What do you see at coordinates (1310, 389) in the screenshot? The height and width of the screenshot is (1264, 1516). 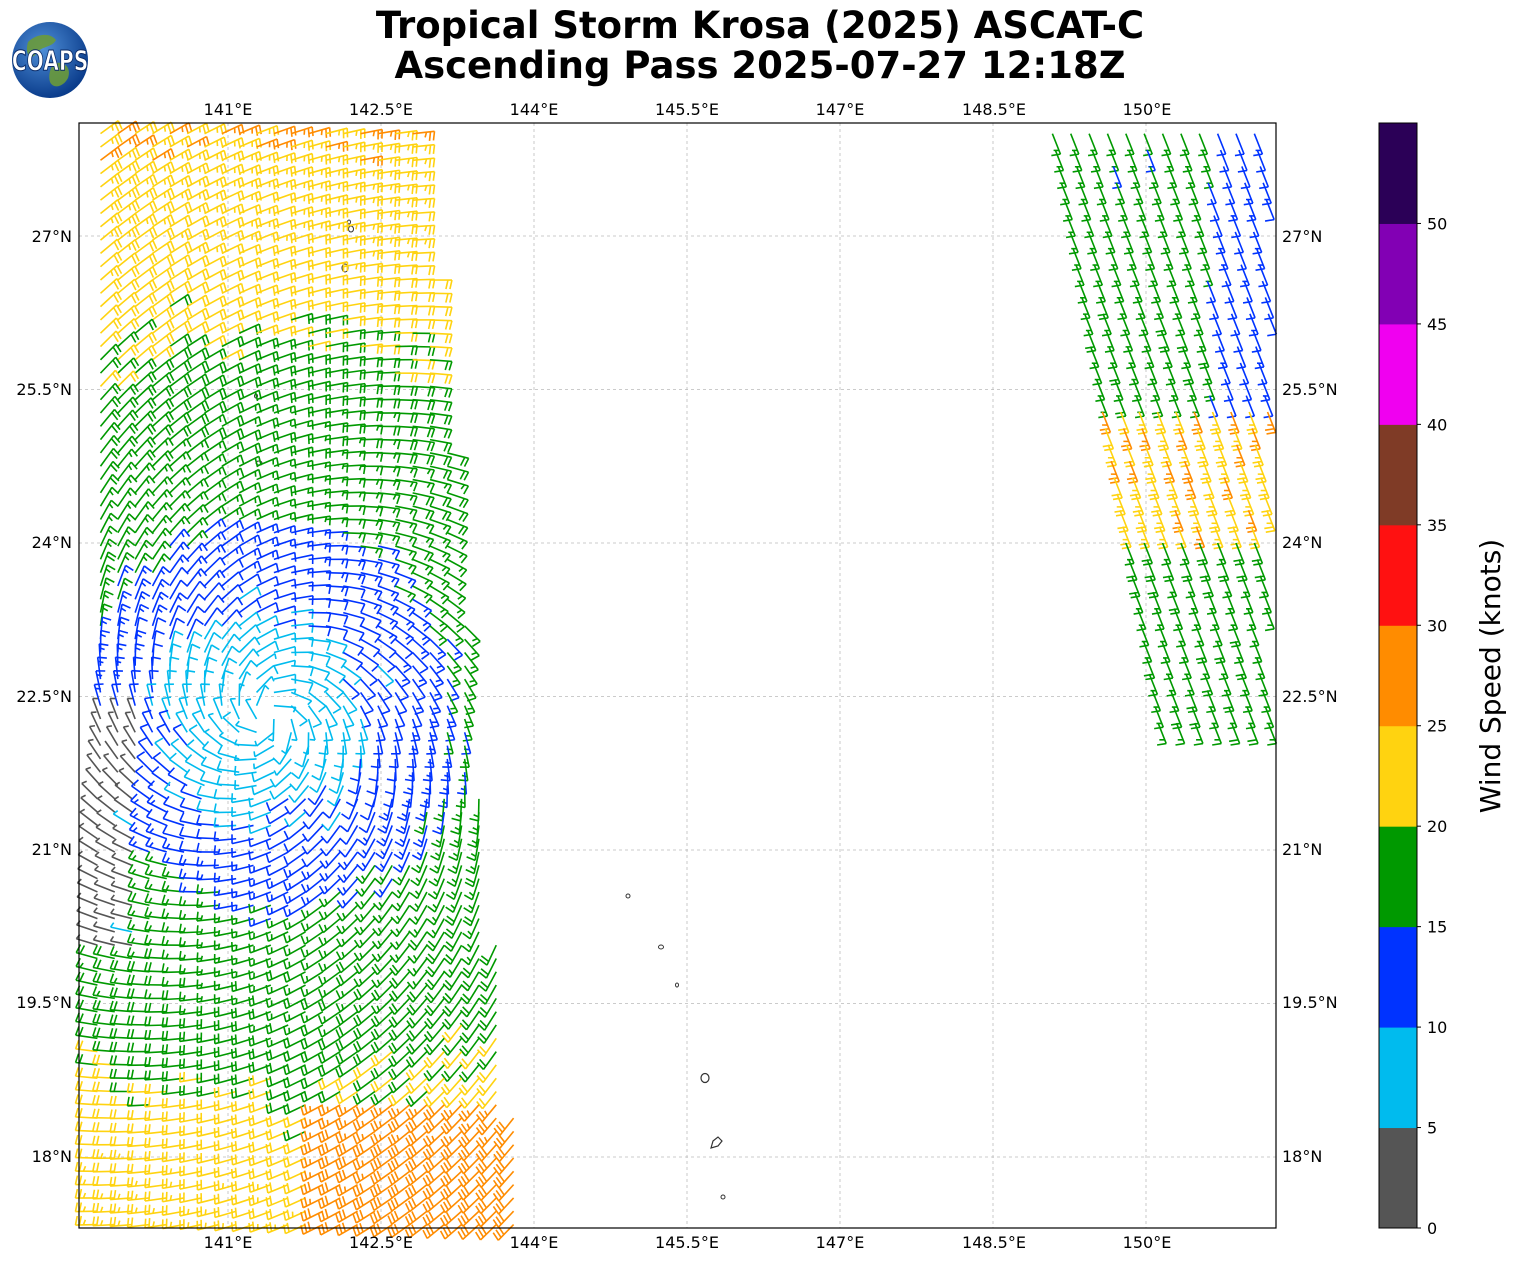 I see `lat-tick-label: 25.5°N` at bounding box center [1310, 389].